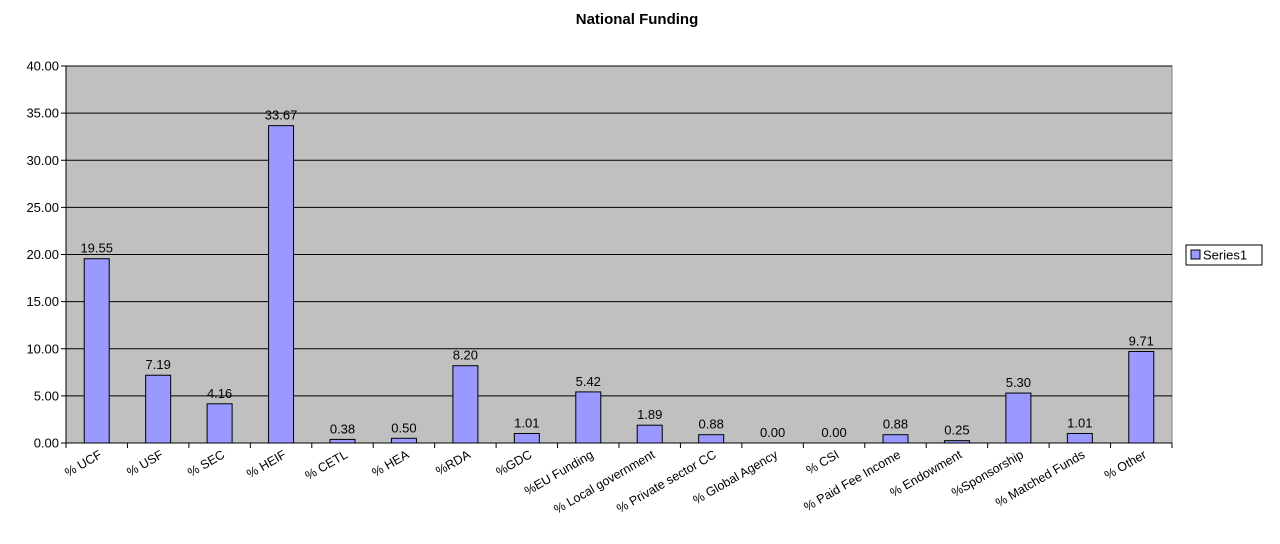 Image resolution: width=1280 pixels, height=544 pixels. Describe the element at coordinates (219, 393) in the screenshot. I see `data-label: 4.16` at that location.